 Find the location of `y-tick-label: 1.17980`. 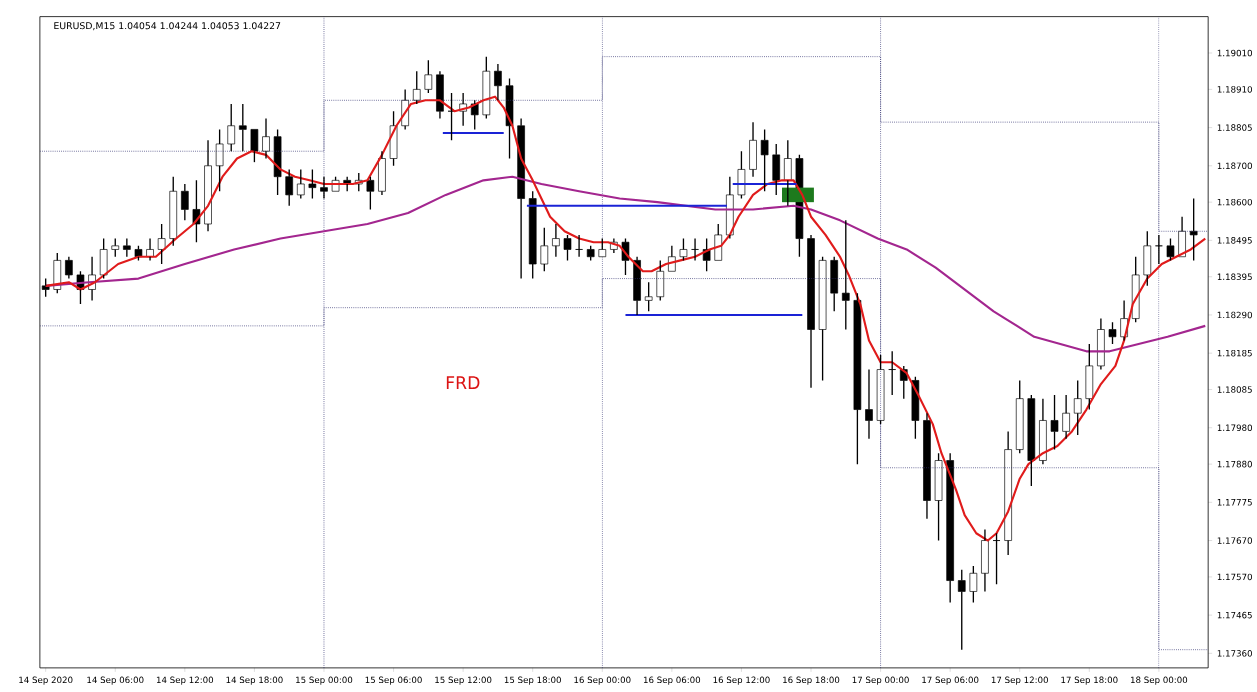

y-tick-label: 1.17980 is located at coordinates (1234, 428).